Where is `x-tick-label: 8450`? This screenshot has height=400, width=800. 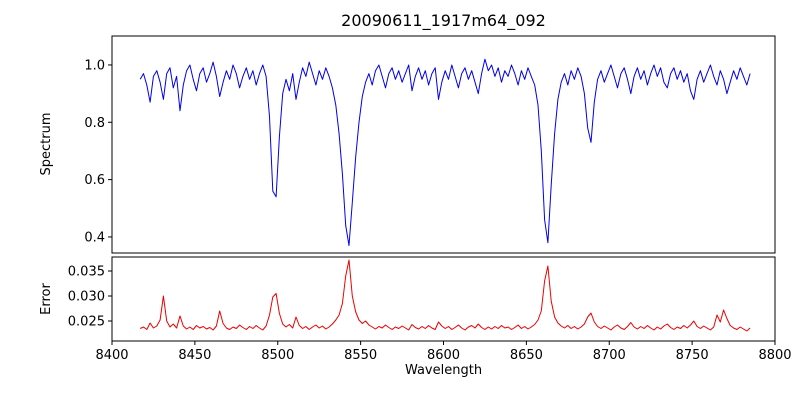
x-tick-label: 8450 is located at coordinates (194, 355).